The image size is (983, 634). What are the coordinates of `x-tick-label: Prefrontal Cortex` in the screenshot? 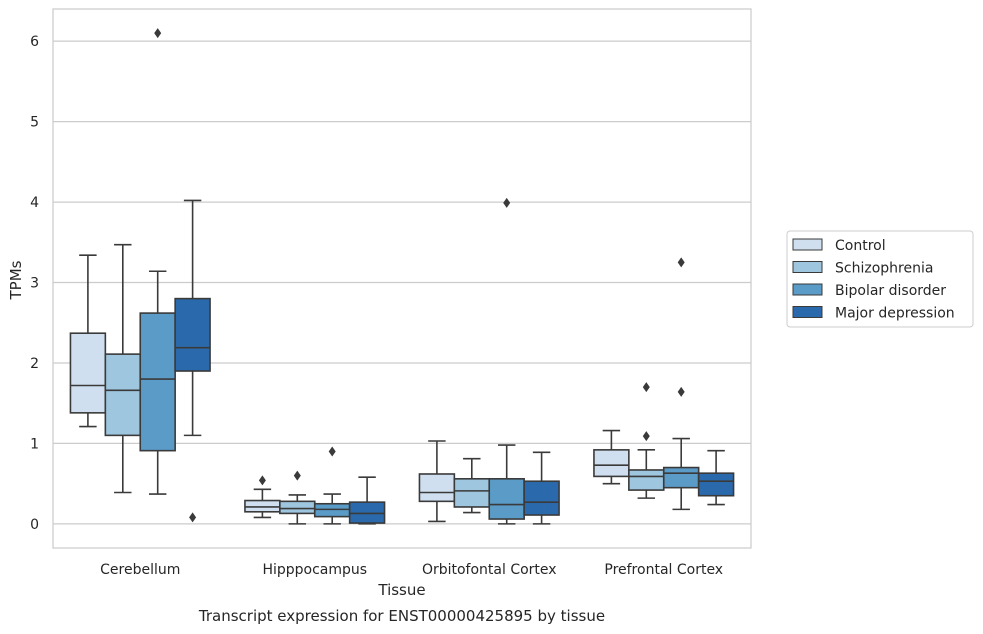 It's located at (663, 570).